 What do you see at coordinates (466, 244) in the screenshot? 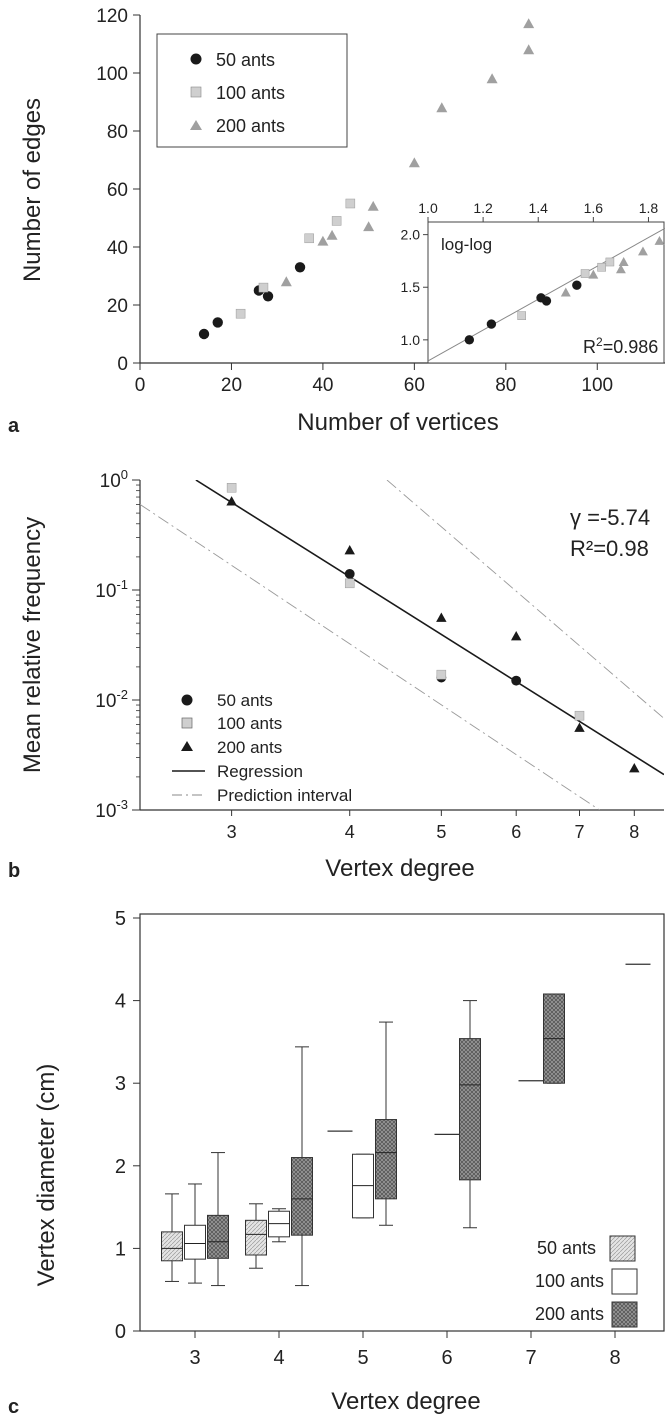
I see `inset-title: log-log` at bounding box center [466, 244].